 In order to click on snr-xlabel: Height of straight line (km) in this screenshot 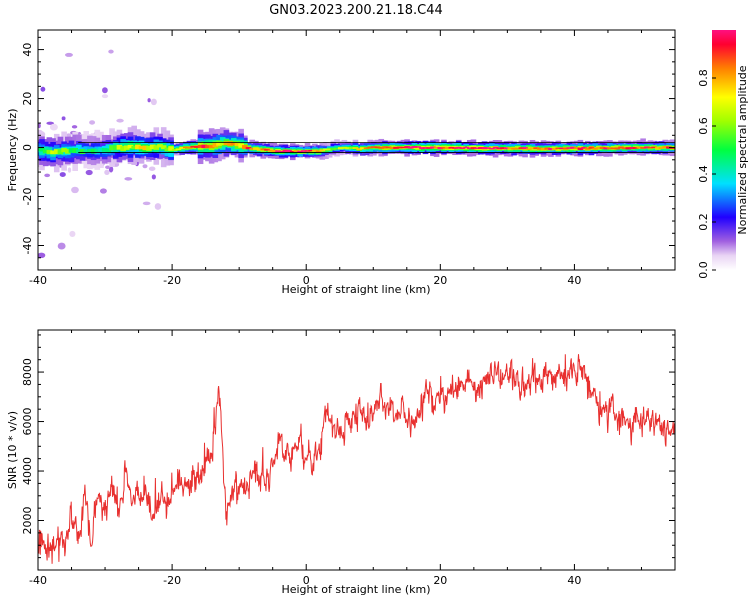, I will do `click(355, 589)`.